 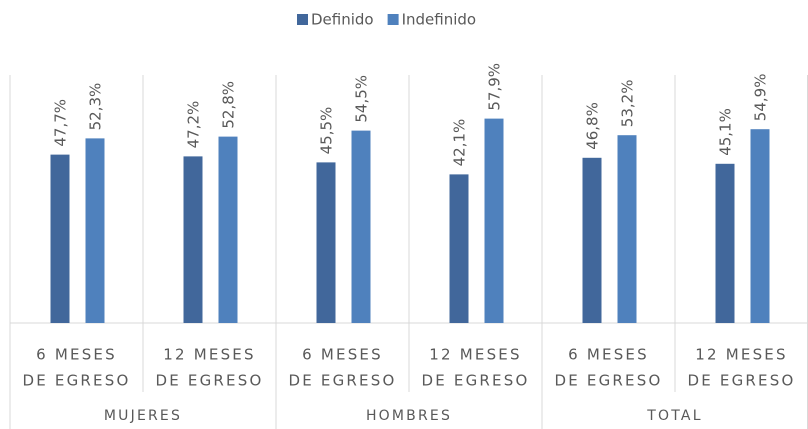 I want to click on legend-label: Definido, so click(x=342, y=20).